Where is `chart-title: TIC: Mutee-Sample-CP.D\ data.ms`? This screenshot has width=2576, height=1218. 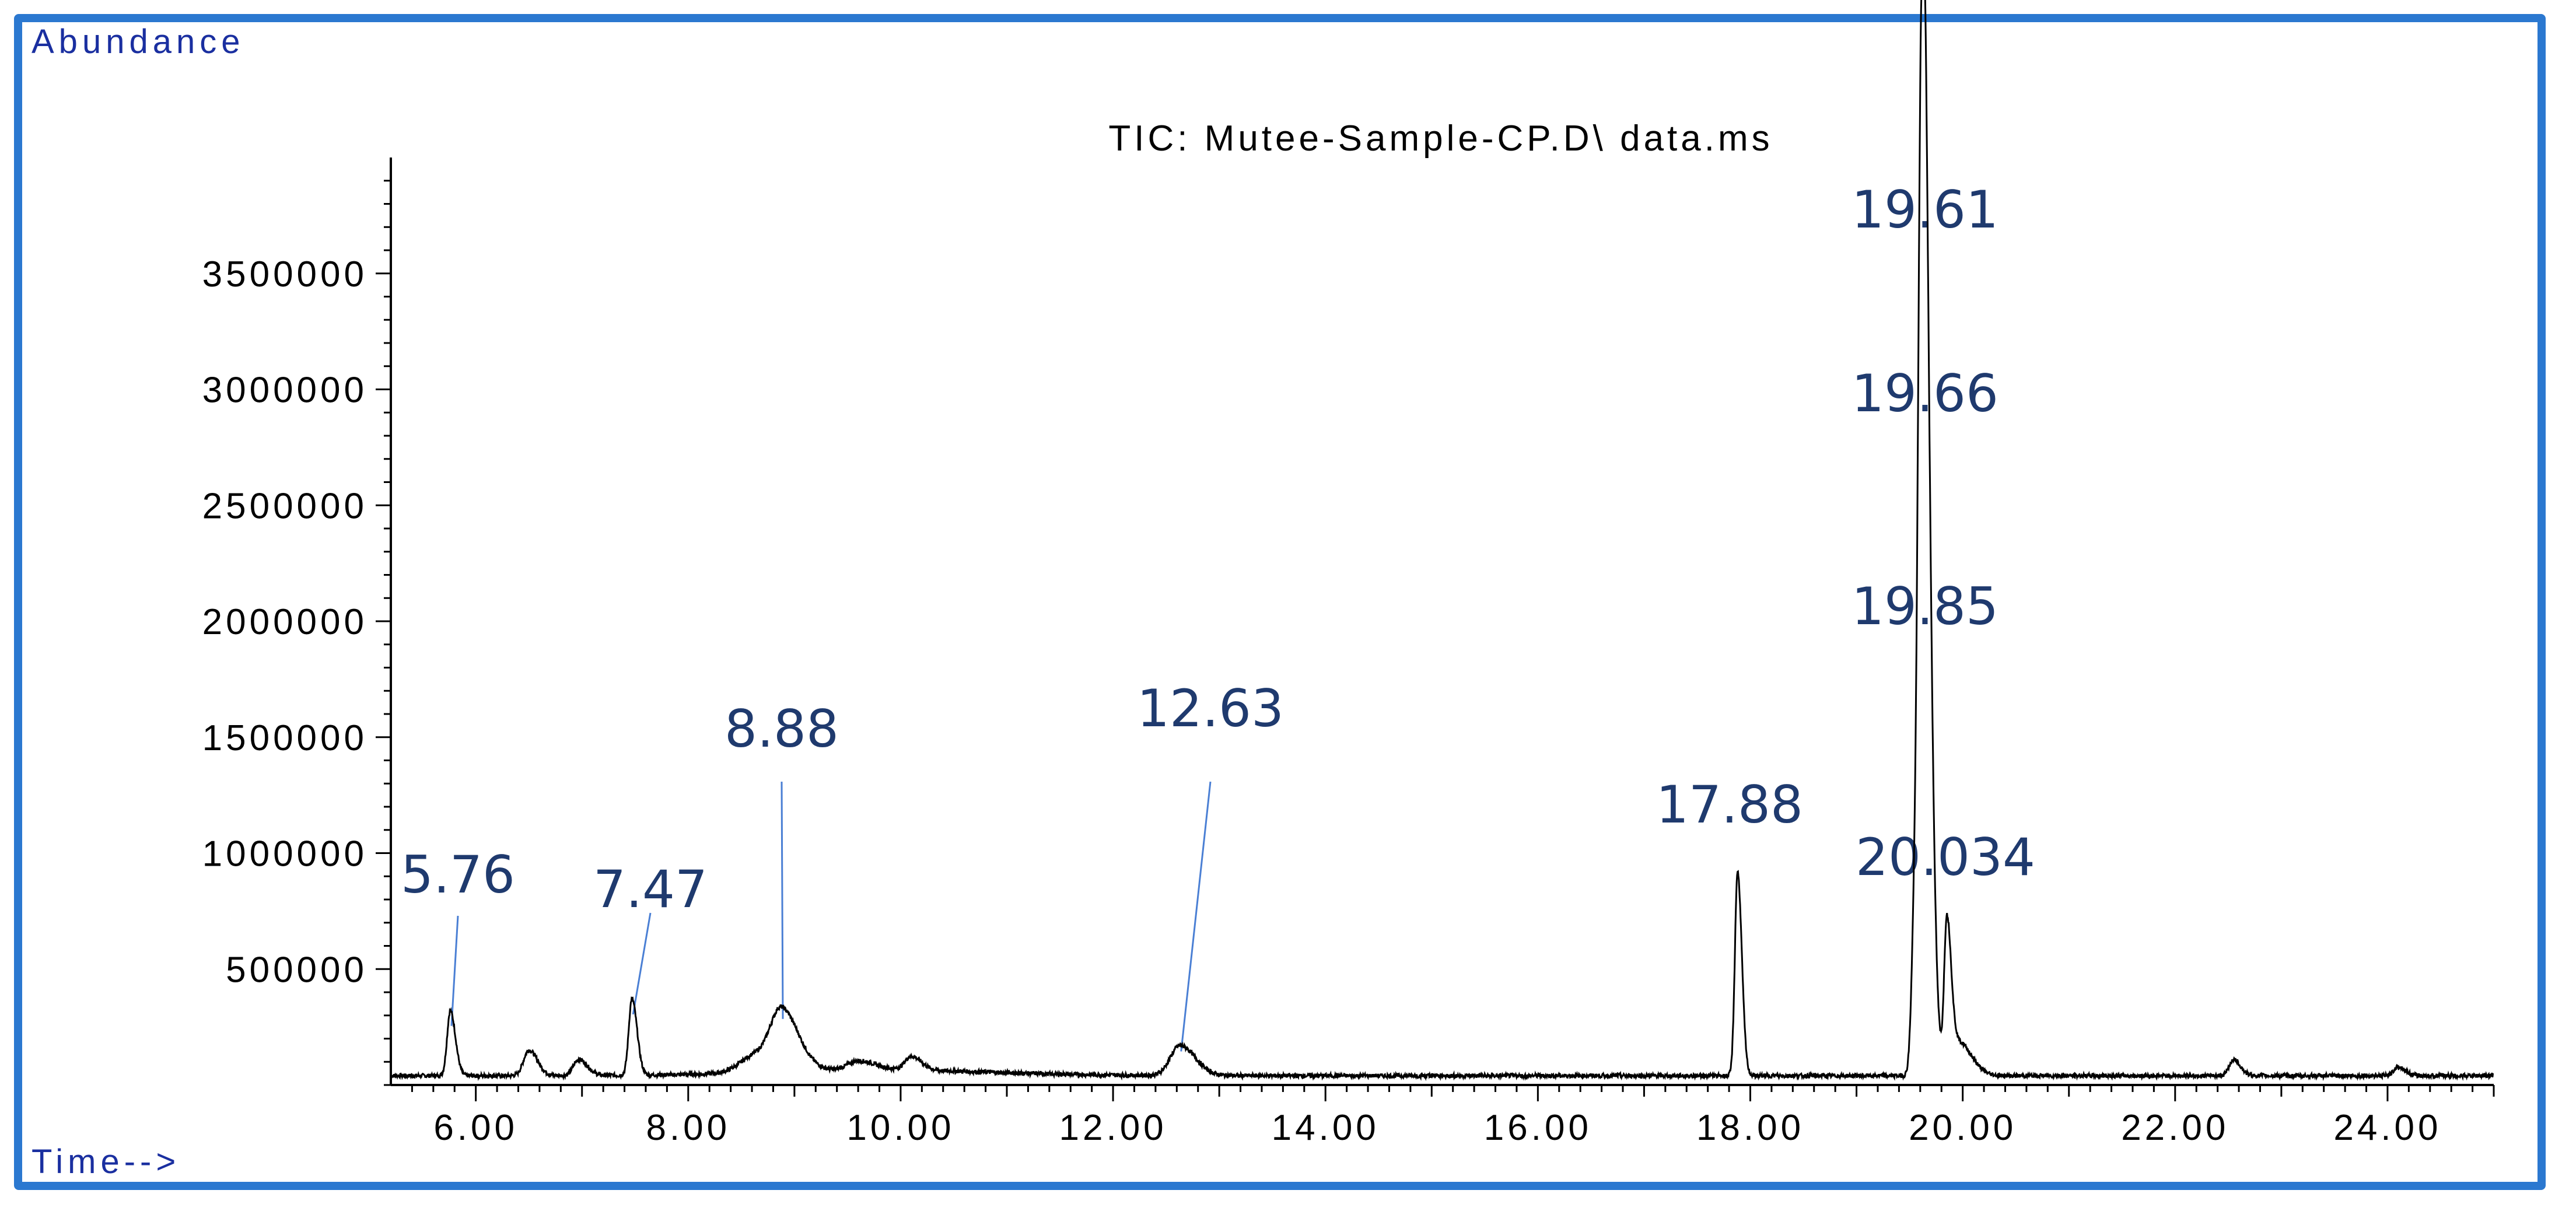
chart-title: TIC: Mutee-Sample-CP.D\ data.ms is located at coordinates (1440, 138).